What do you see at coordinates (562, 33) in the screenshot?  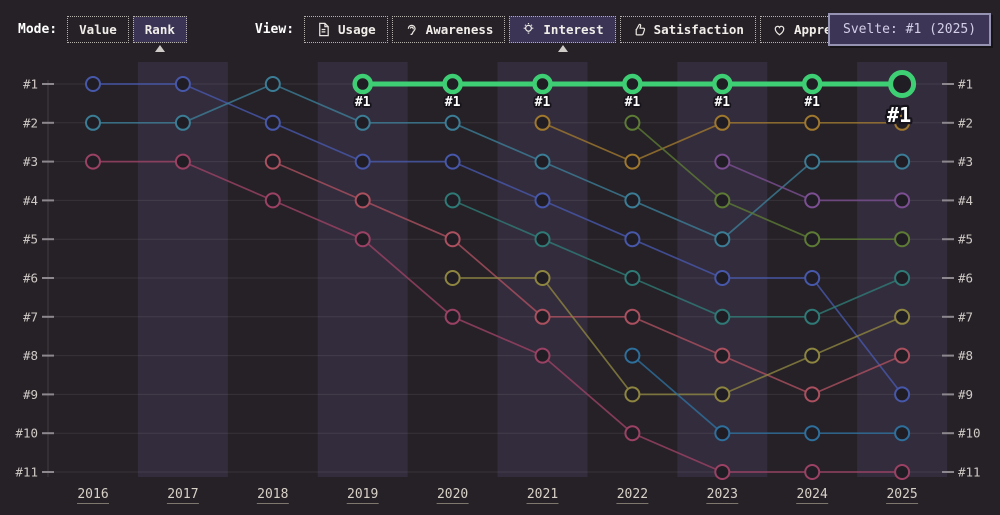 I see `view-interest-button: Interest` at bounding box center [562, 33].